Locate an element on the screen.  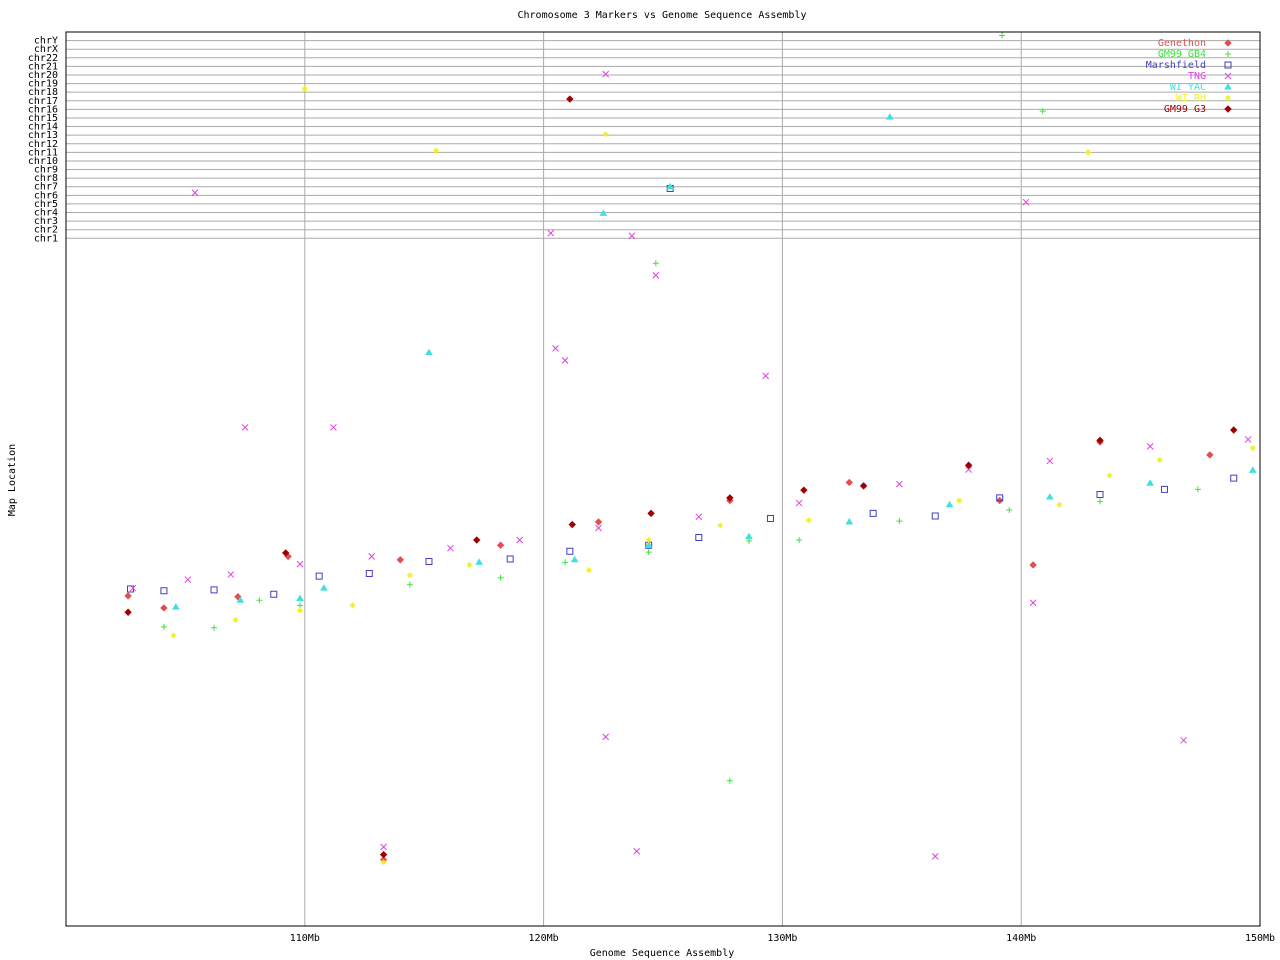
y-tick-label: chr16 is located at coordinates (43, 109).